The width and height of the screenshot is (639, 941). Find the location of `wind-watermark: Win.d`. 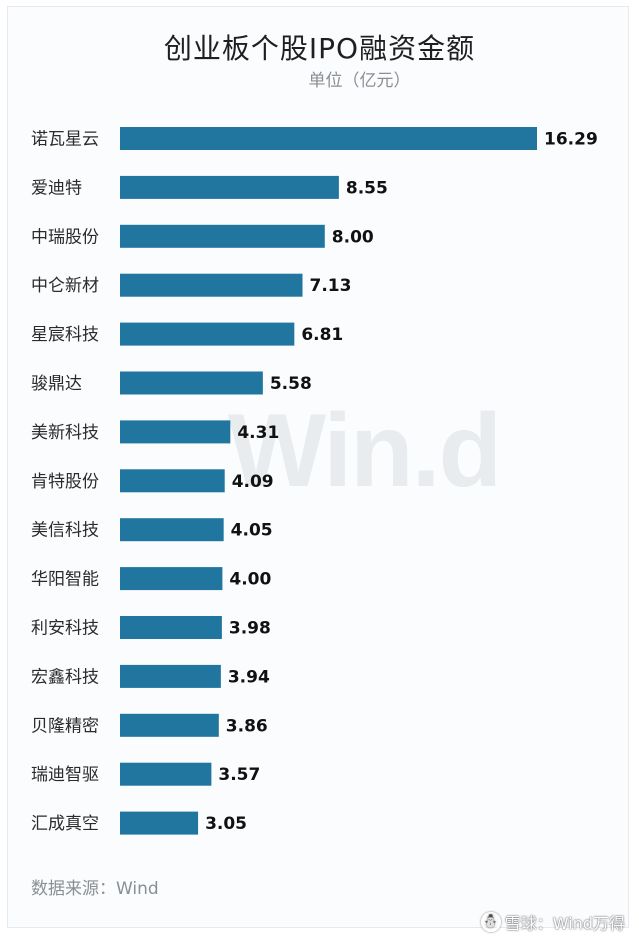

wind-watermark: Win.d is located at coordinates (365, 451).